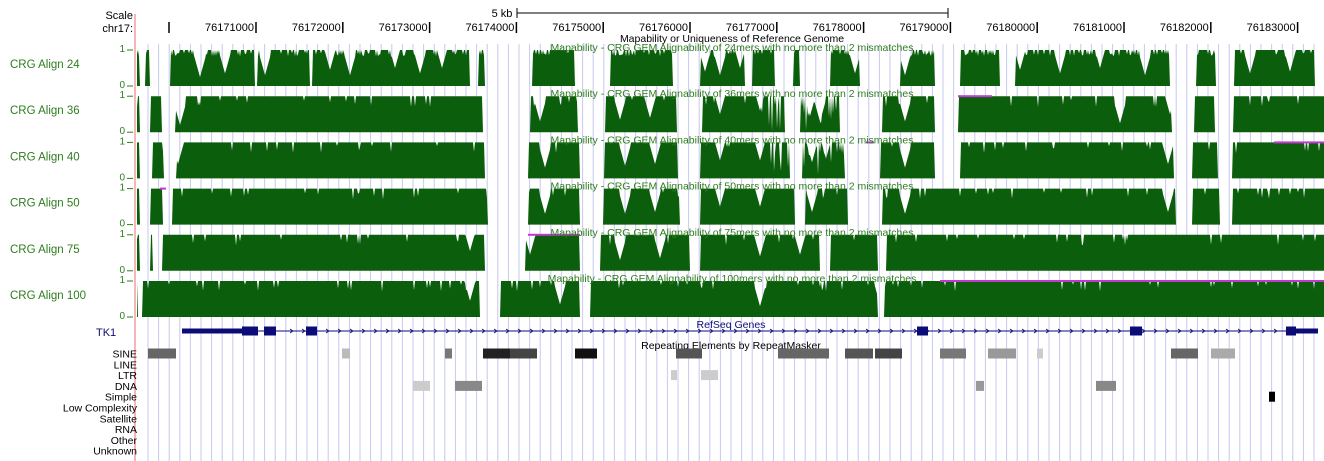  I want to click on track-label: CRG Align 50, so click(45, 204).